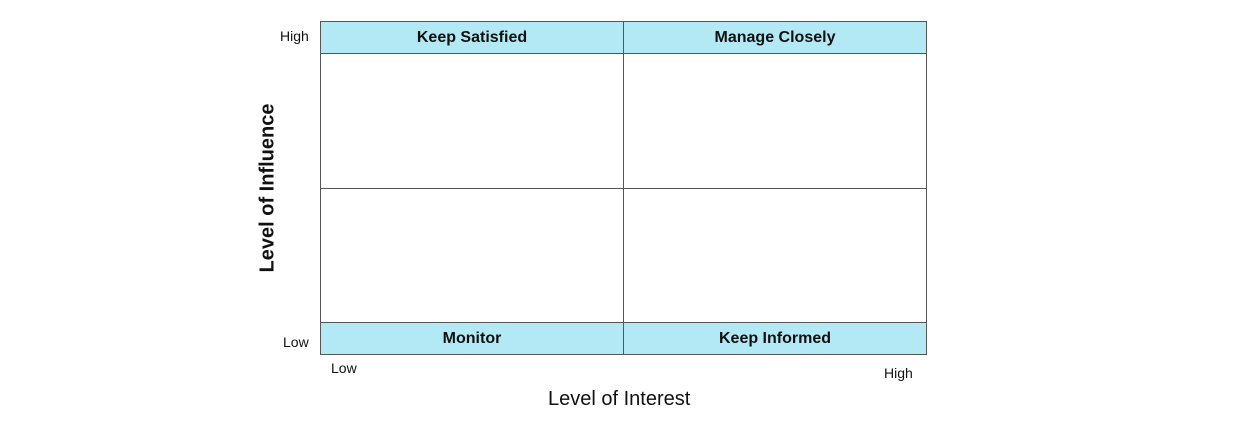 Image resolution: width=1240 pixels, height=429 pixels. I want to click on x-axis-low-label: Low, so click(344, 368).